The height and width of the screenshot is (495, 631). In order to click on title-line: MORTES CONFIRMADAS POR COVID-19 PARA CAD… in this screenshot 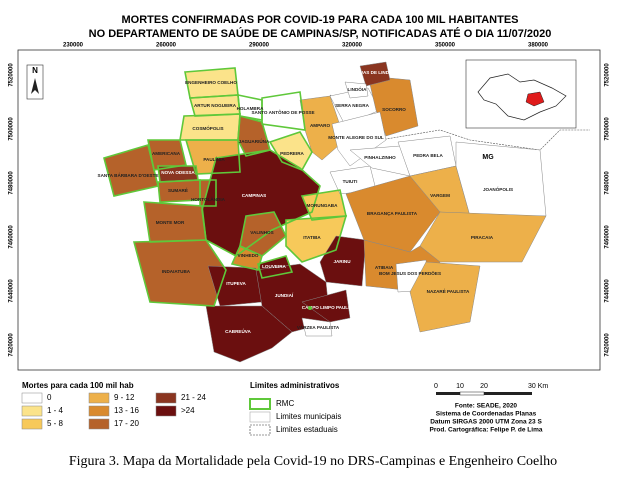, I will do `click(319, 20)`.